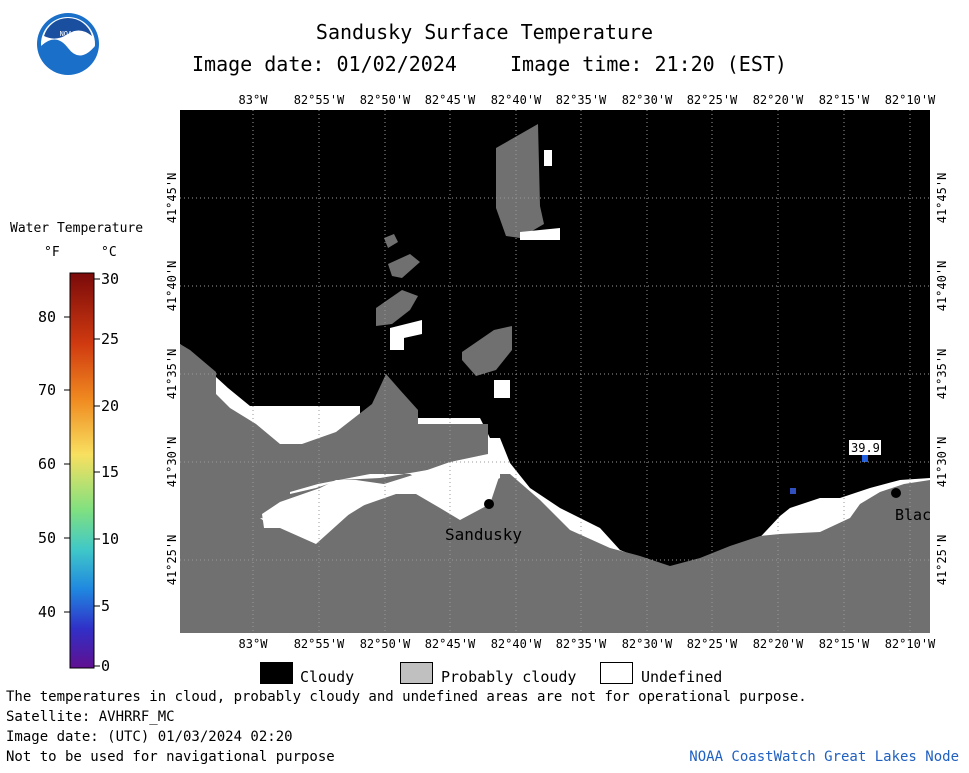 This screenshot has height=773, width=969. I want to click on legend-label-undefined: Undefined, so click(682, 677).